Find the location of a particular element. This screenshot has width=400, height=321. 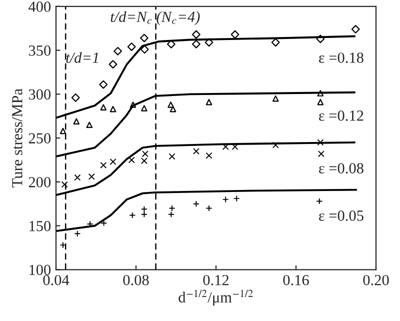

y-tick-label: 200 is located at coordinates (39, 182).